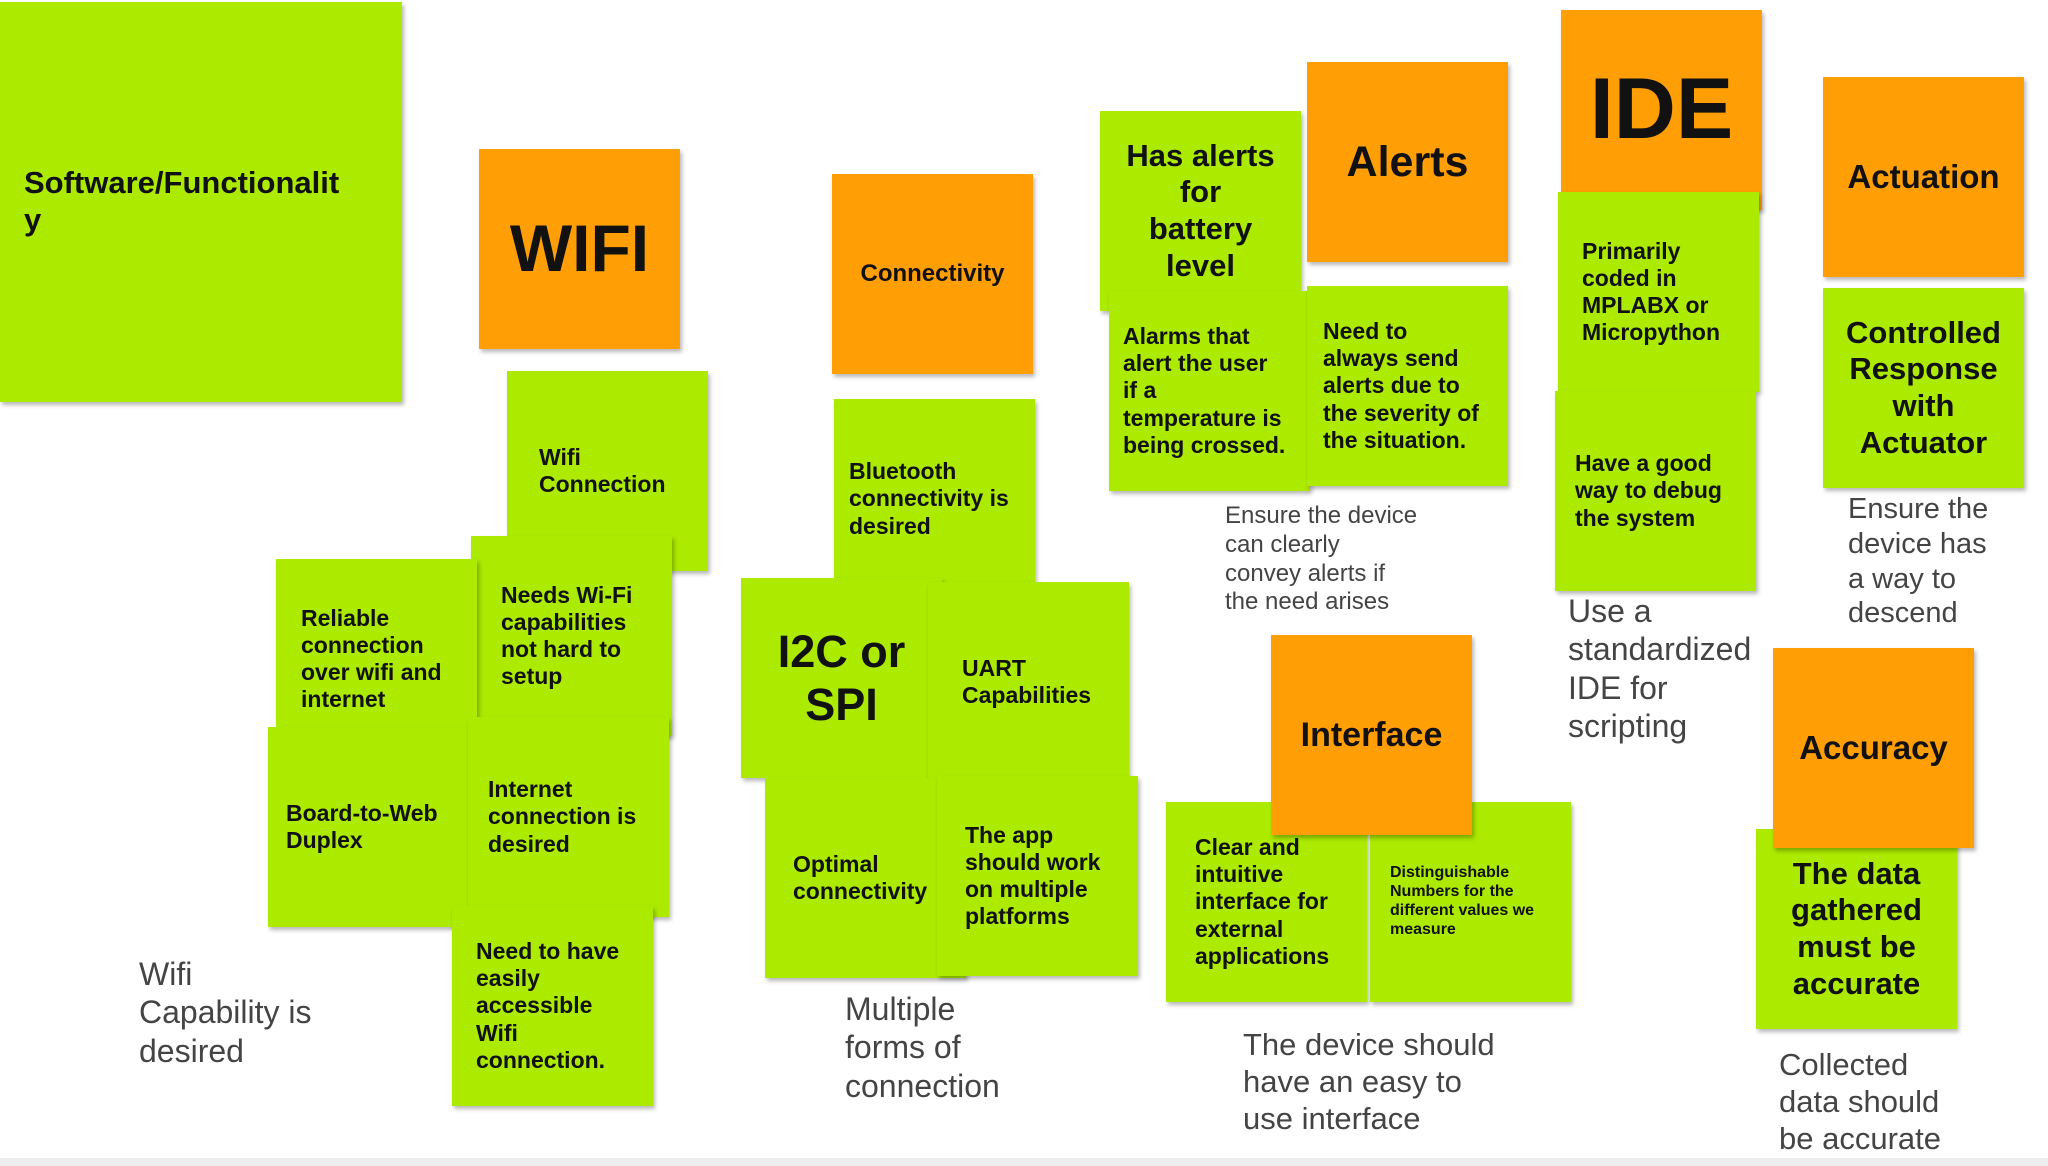  Describe the element at coordinates (1655, 491) in the screenshot. I see `debug-system-note: Have a good way to debug the system` at that location.